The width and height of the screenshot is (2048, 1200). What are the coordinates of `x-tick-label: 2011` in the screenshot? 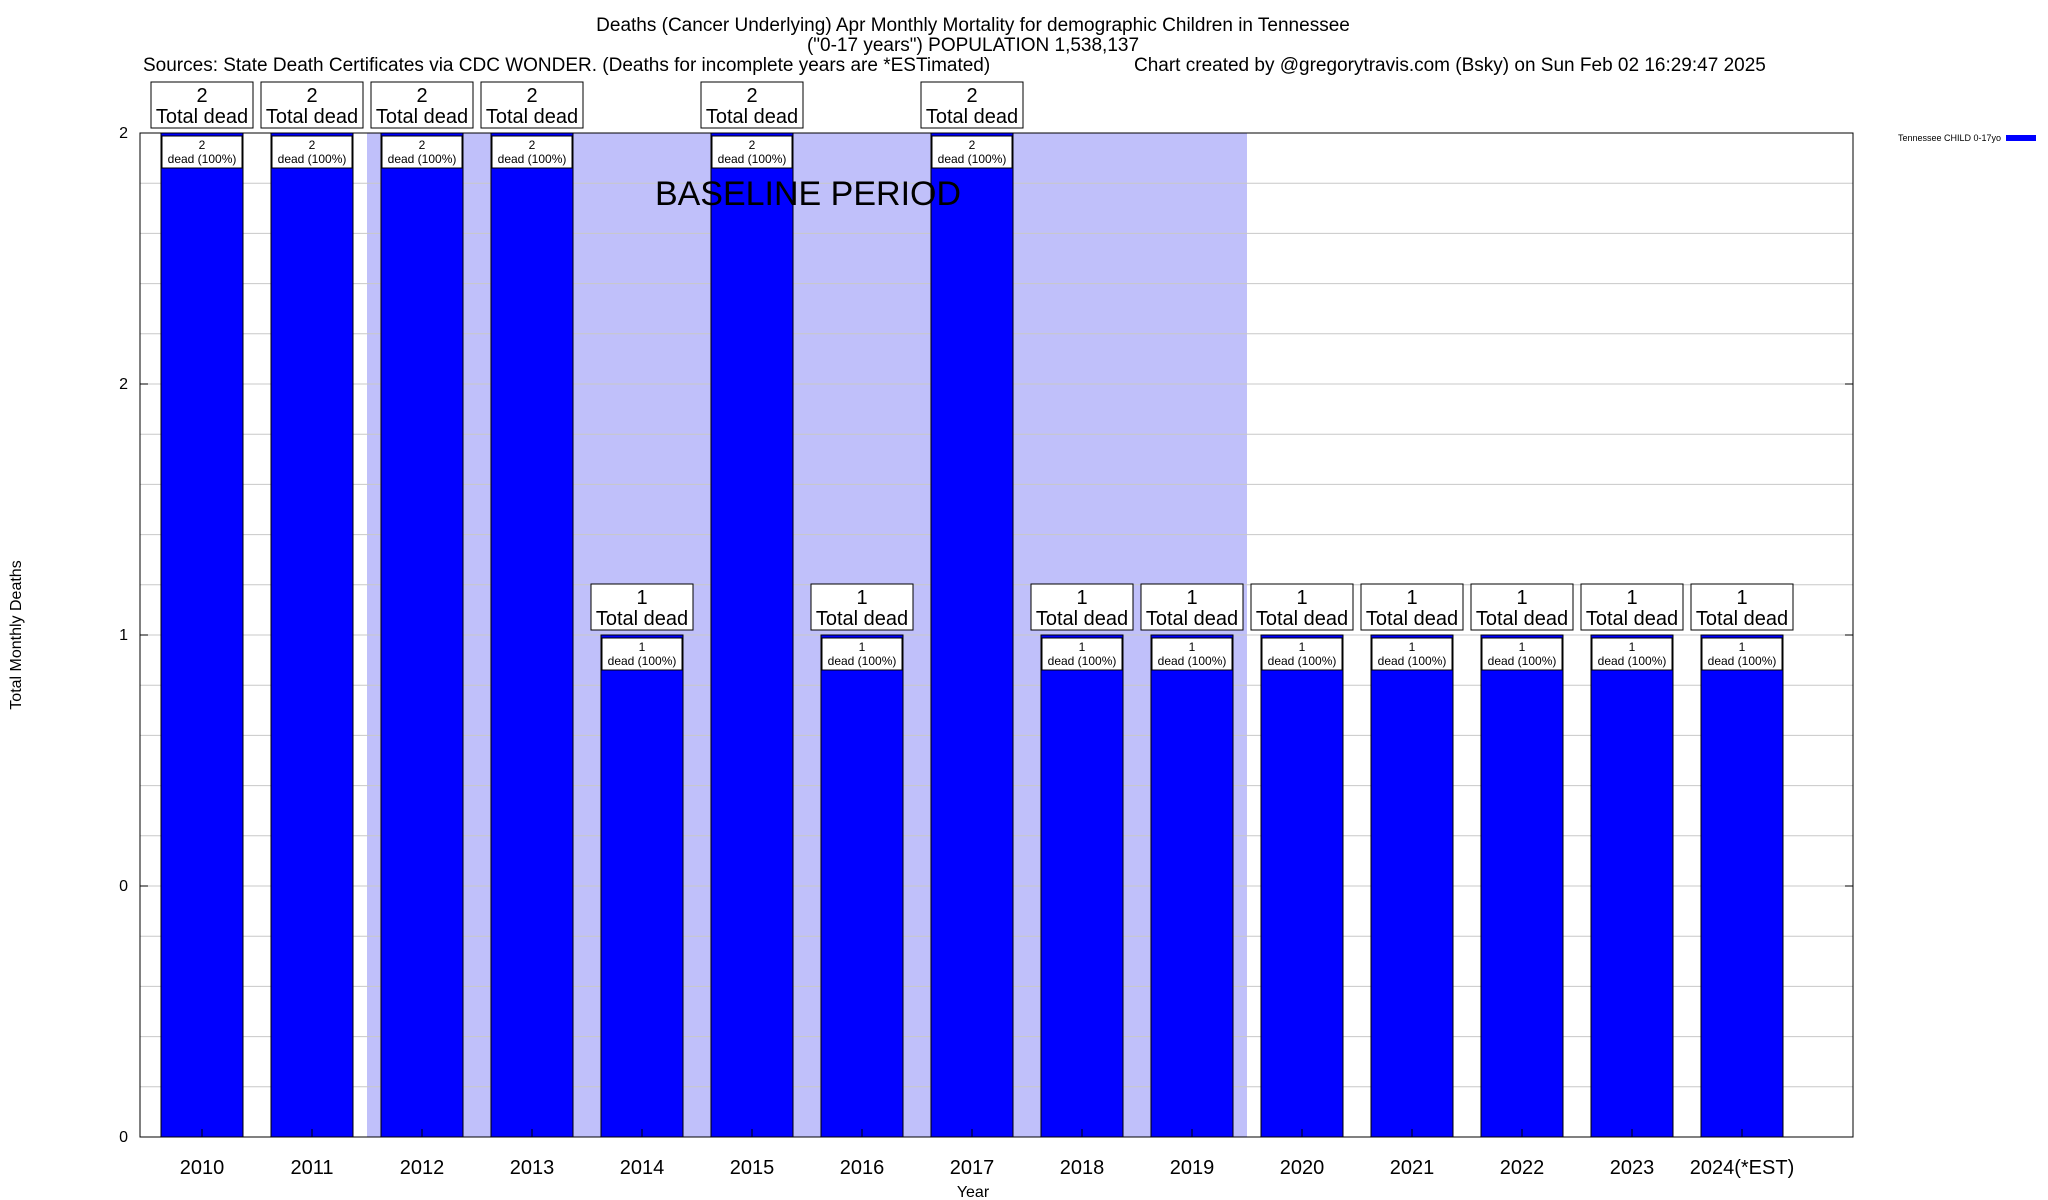 It's located at (311, 1168).